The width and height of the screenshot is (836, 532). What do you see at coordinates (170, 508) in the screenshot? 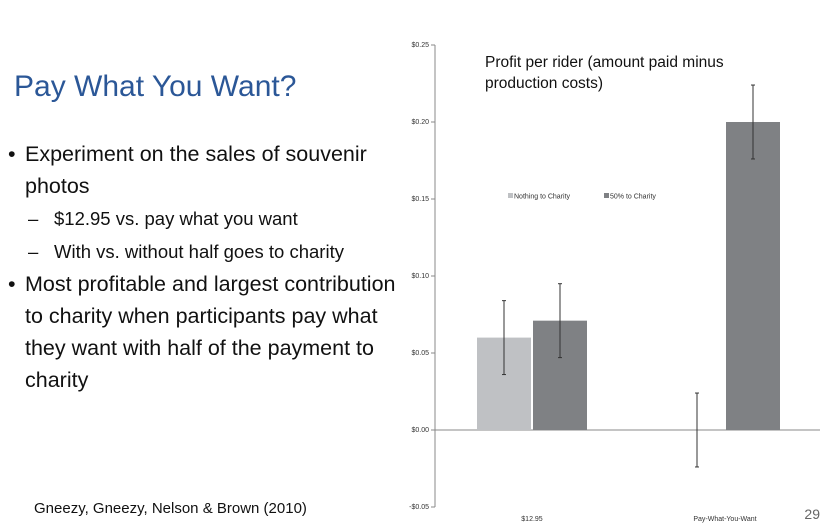
I see `citation: Gneezy, Gneezy, Nelson & Brown (2010)` at bounding box center [170, 508].